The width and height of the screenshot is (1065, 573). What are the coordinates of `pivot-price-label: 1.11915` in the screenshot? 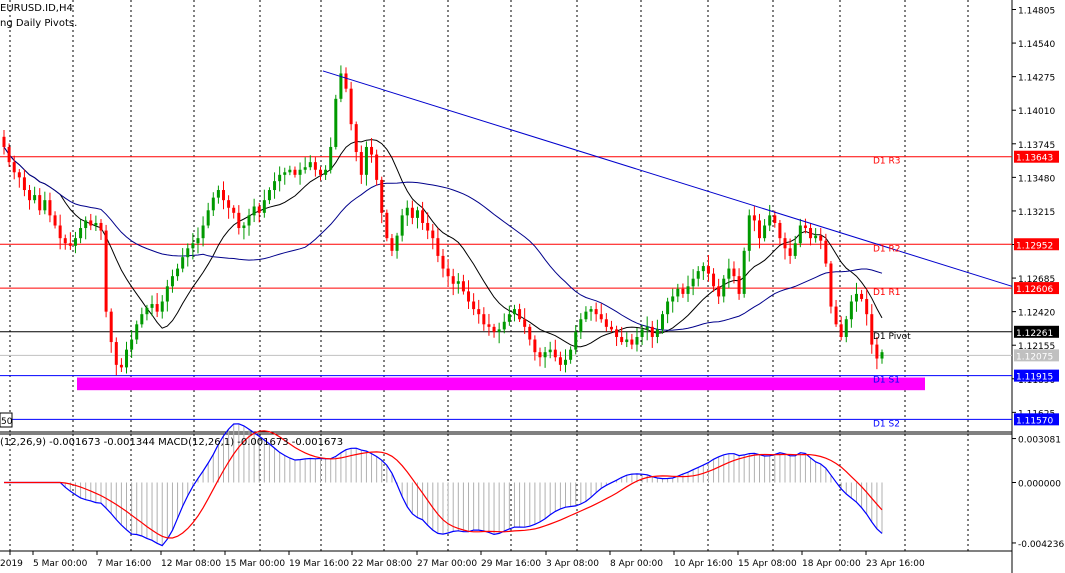 It's located at (1034, 378).